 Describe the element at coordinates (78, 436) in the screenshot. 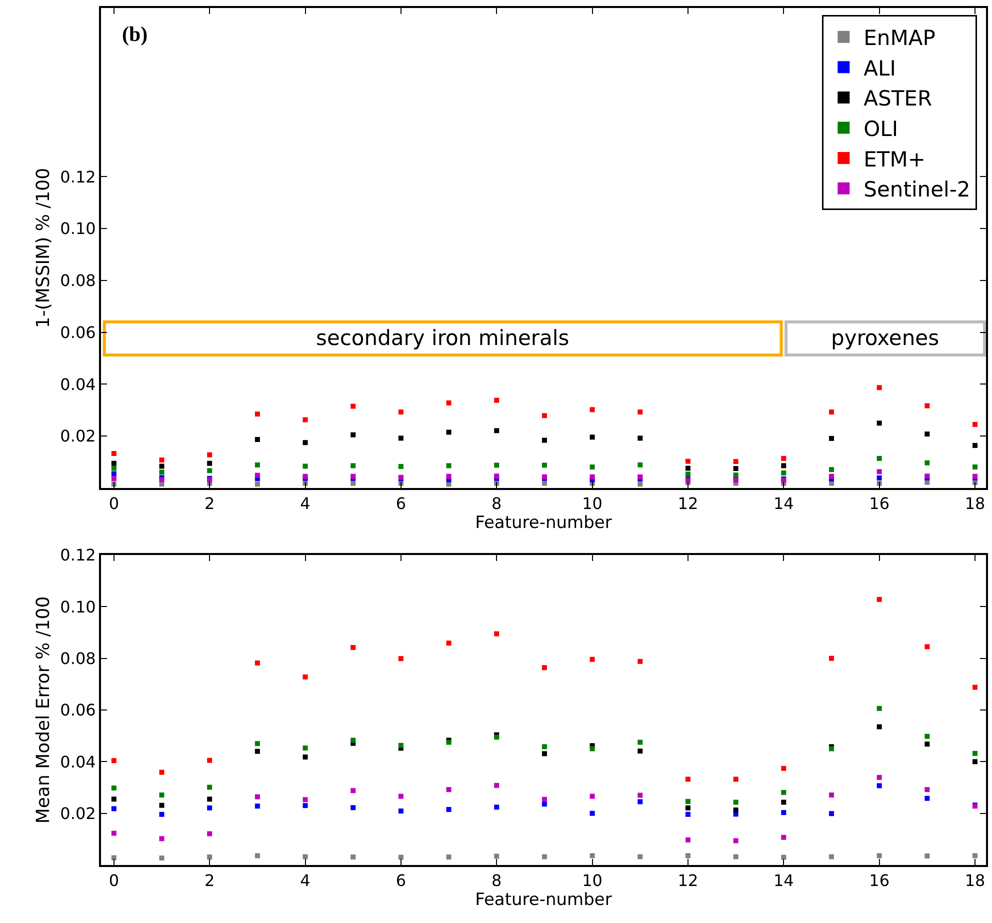

I see `y-tick-label: 0.02` at that location.